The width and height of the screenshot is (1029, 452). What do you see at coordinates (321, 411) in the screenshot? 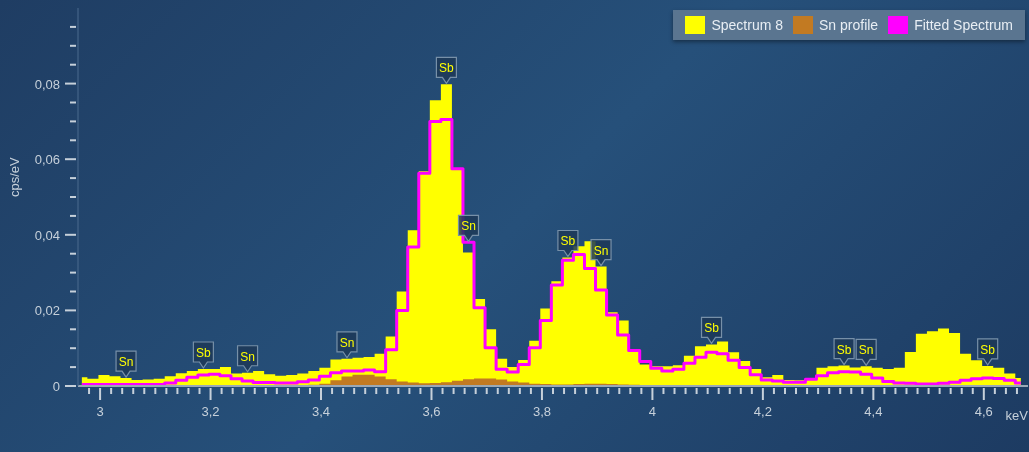
I see `x-tick-label: 3,4` at bounding box center [321, 411].